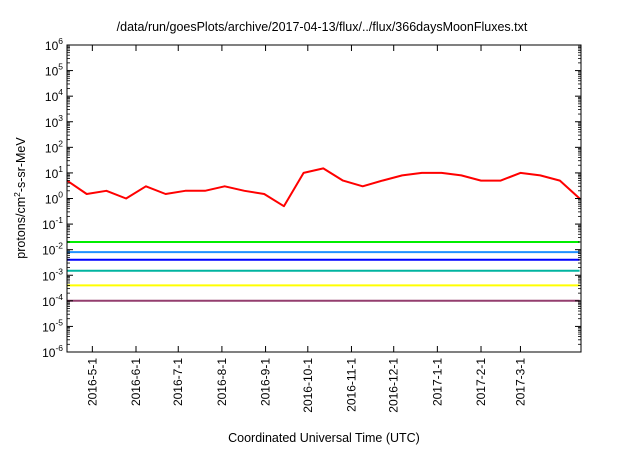 Image resolution: width=640 pixels, height=453 pixels. I want to click on x-tick-label: 2016-11-1, so click(352, 385).